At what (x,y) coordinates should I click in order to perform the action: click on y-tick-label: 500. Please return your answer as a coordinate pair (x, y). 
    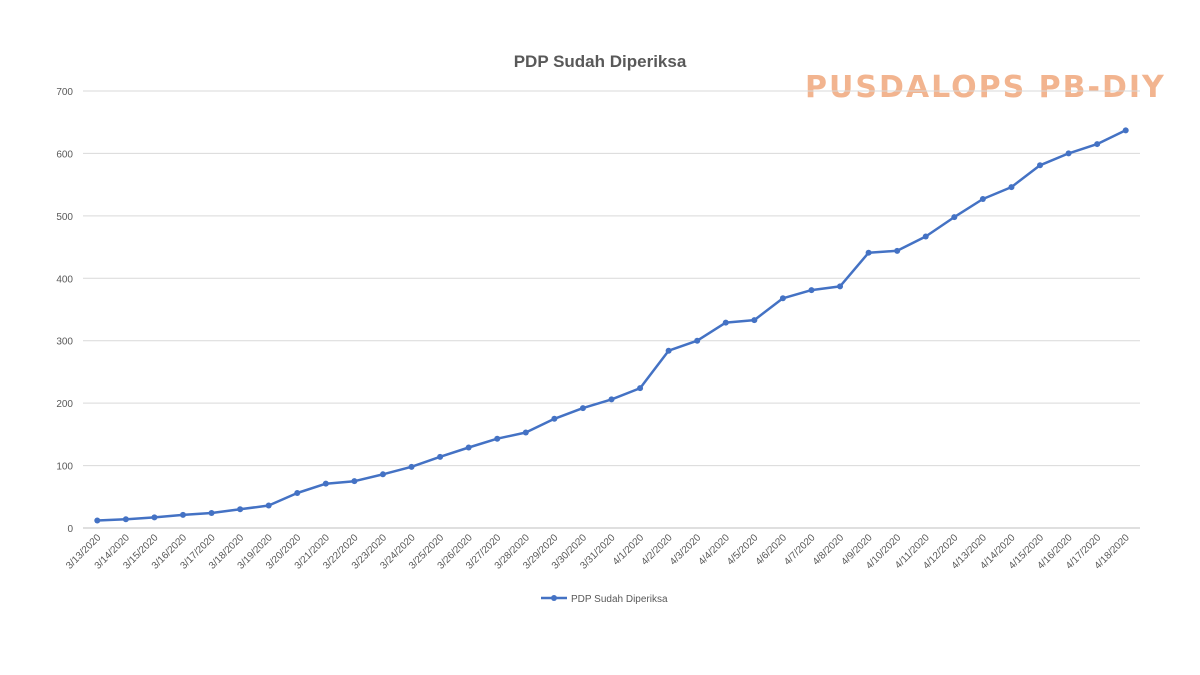
    Looking at the image, I should click on (64, 217).